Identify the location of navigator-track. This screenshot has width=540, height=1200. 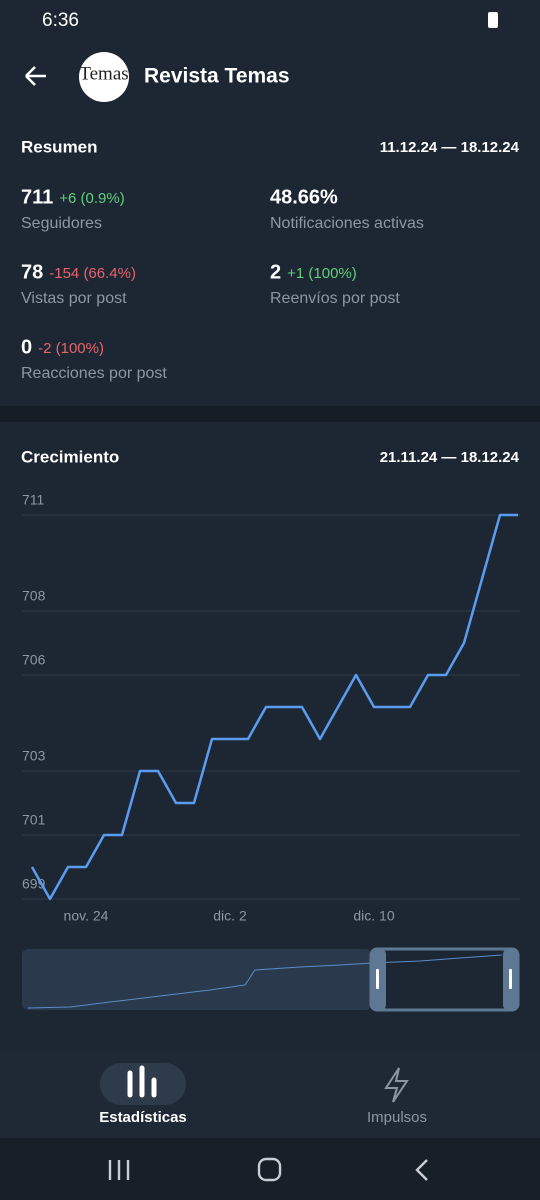
(197, 979).